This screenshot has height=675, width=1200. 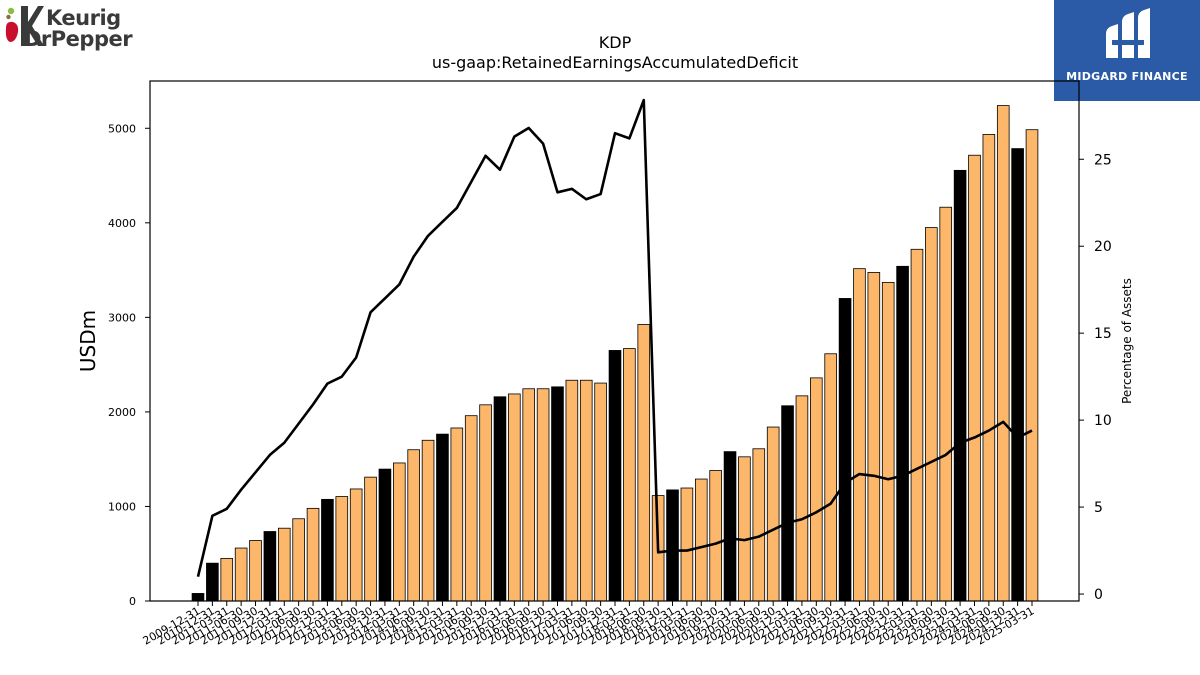 I want to click on company-logo-mark, so click(x=24, y=26).